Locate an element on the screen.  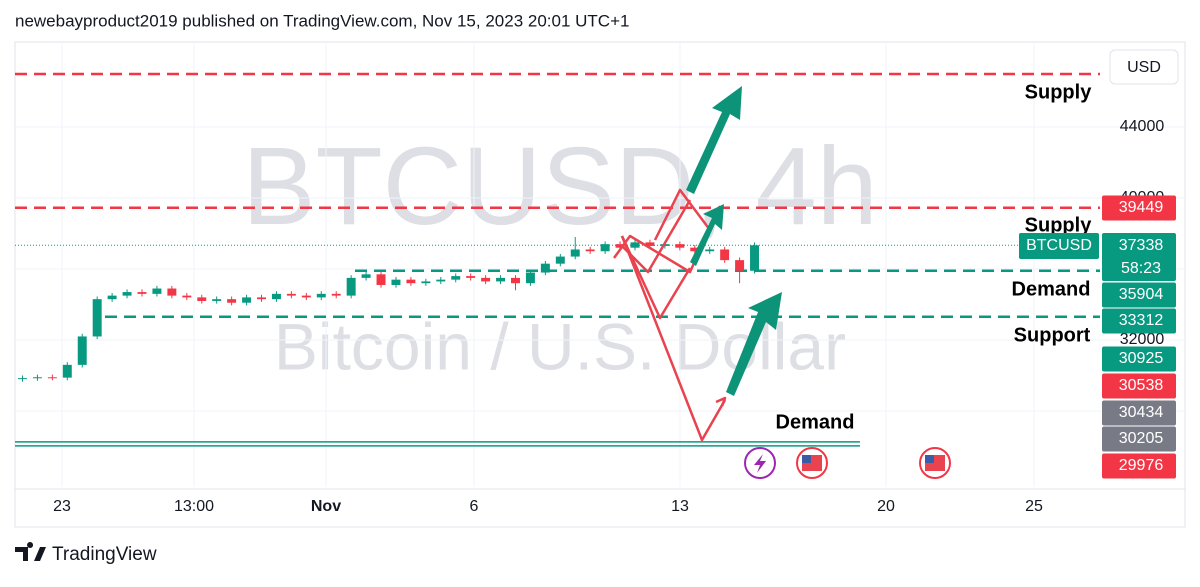
price-label: 33312 is located at coordinates (1141, 320).